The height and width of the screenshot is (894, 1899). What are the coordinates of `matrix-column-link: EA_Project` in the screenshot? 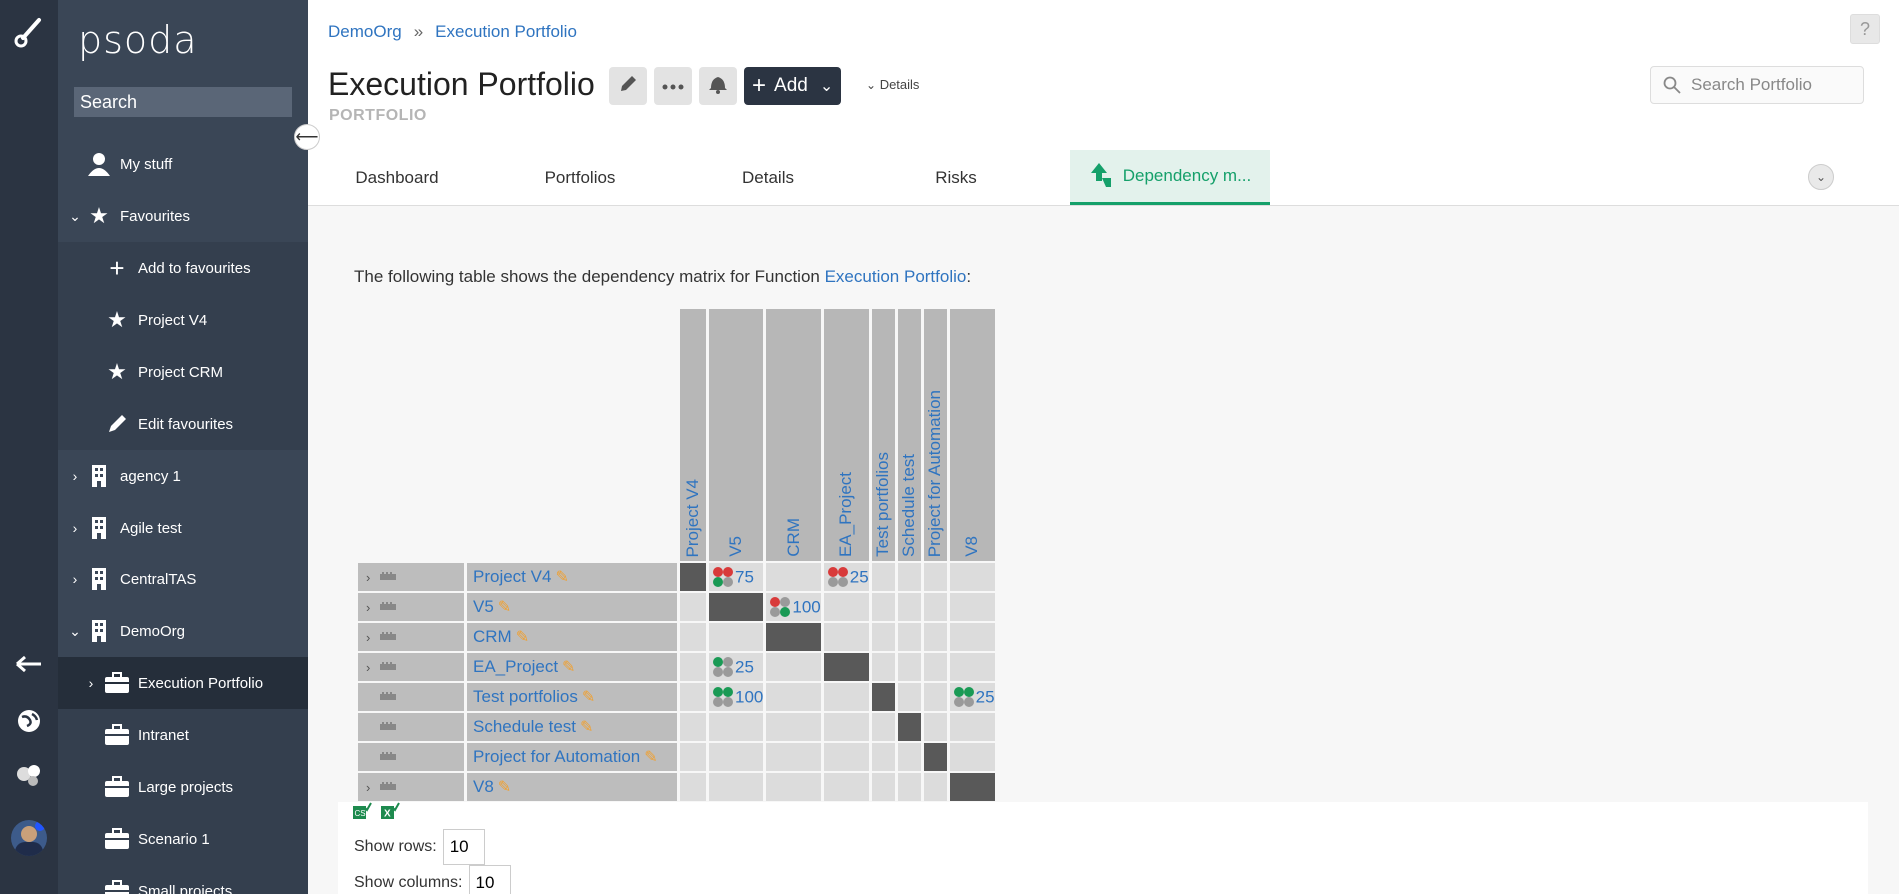 It's located at (846, 514).